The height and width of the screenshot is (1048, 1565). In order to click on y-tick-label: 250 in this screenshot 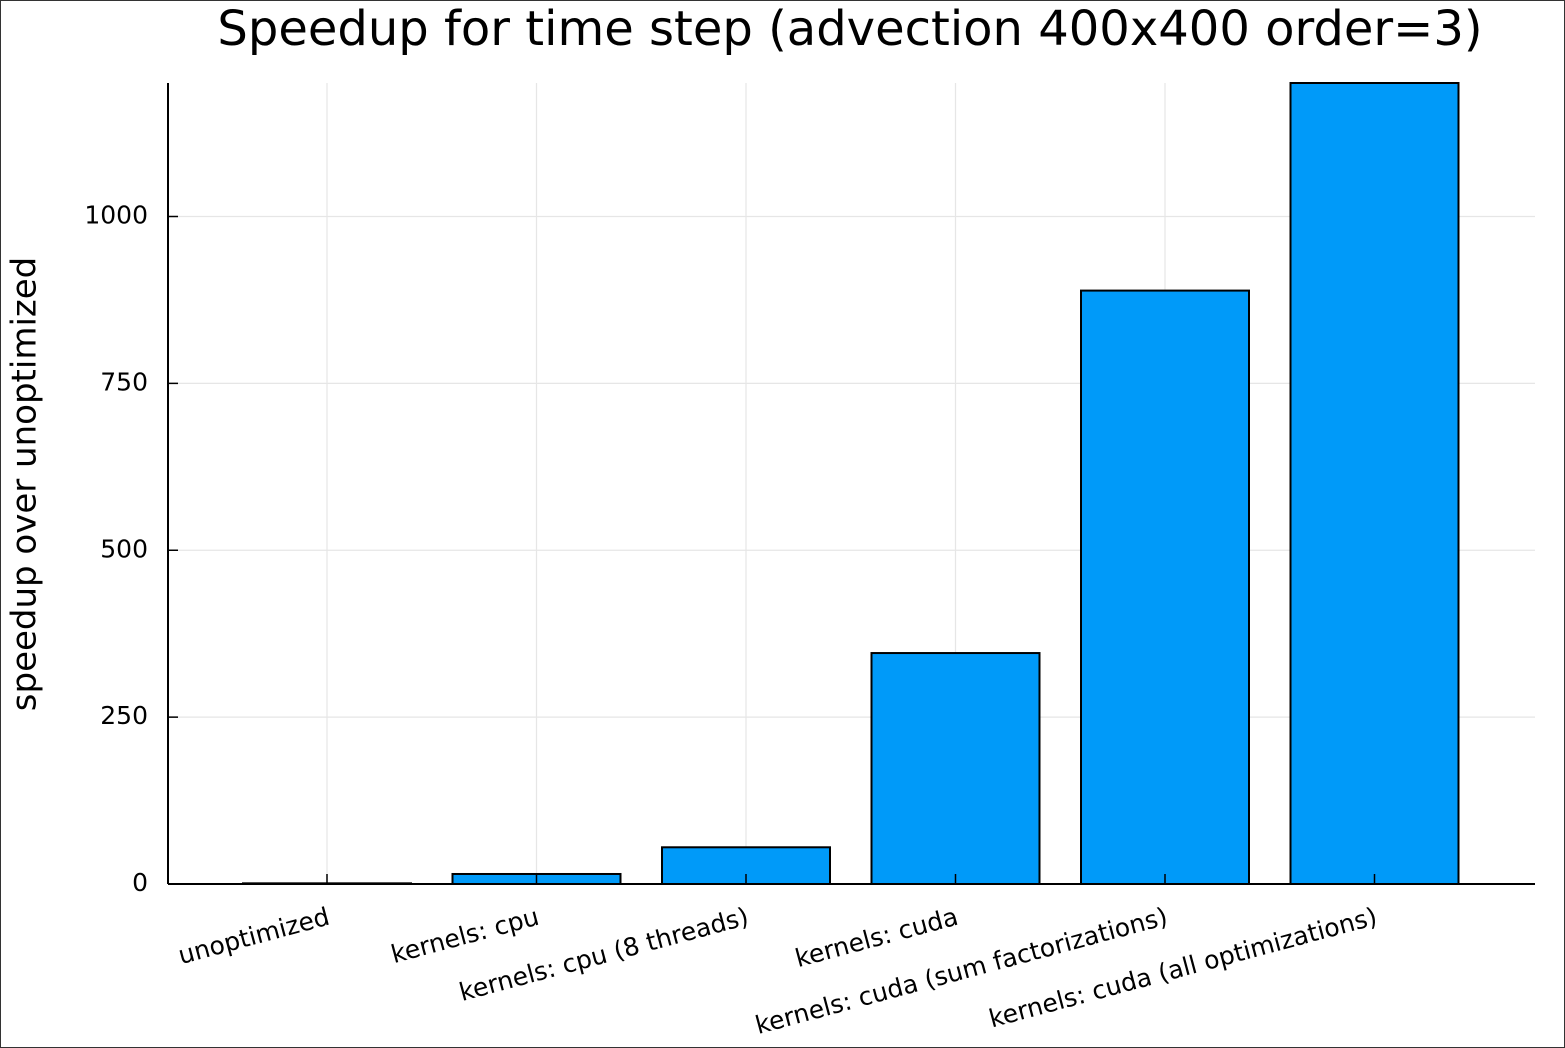, I will do `click(124, 715)`.